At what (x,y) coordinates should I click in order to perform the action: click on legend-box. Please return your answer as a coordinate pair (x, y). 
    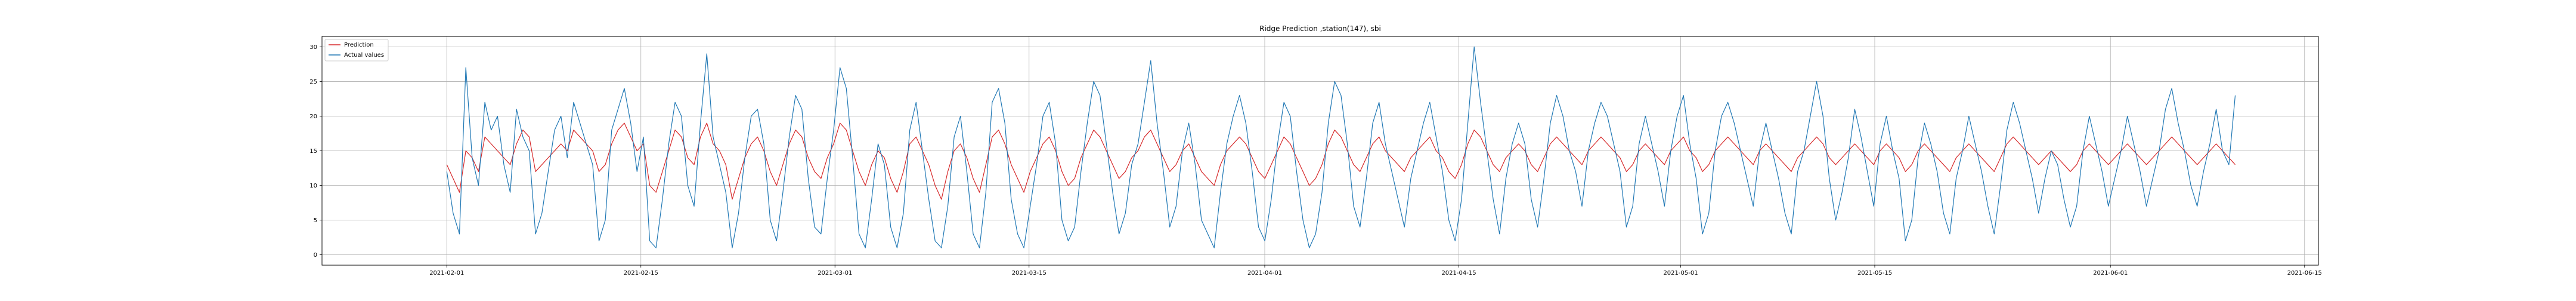
    Looking at the image, I should click on (357, 50).